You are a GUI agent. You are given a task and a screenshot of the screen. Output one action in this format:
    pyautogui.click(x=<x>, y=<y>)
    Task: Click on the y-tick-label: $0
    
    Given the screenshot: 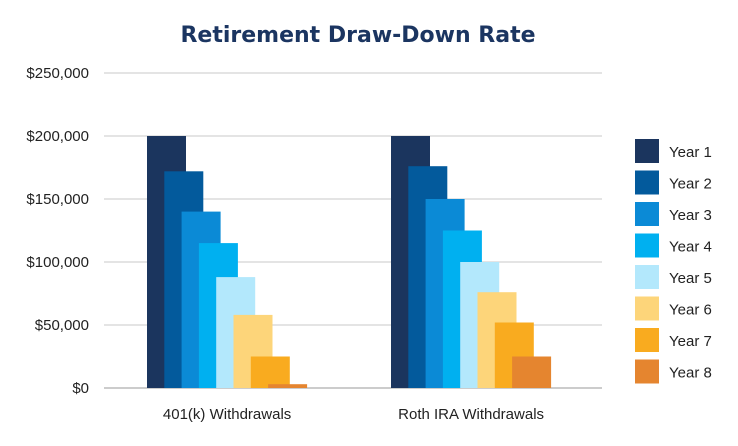 What is the action you would take?
    pyautogui.click(x=80, y=388)
    